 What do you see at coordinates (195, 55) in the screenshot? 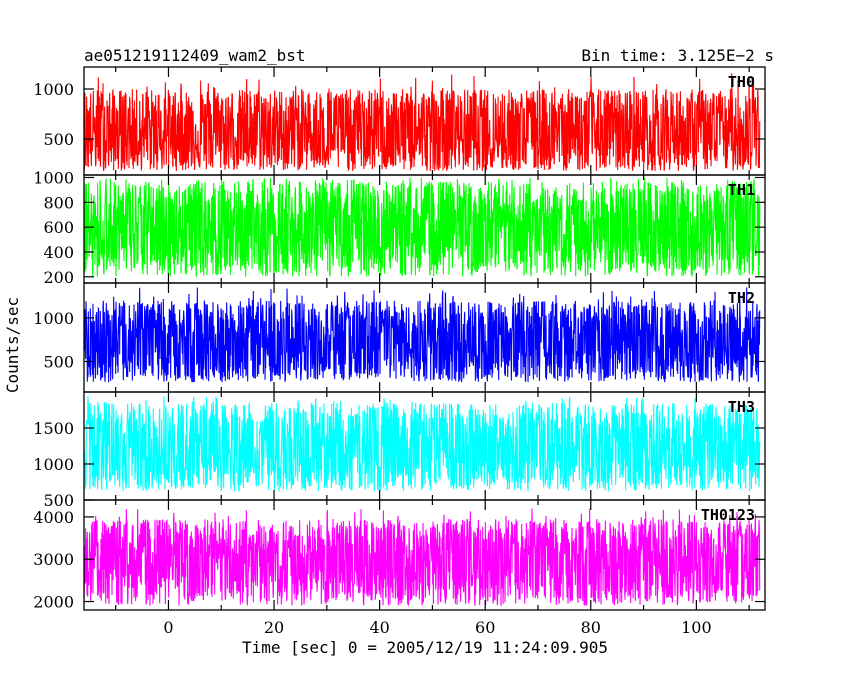
I see `chart-title-left: ae051219112409_wam2_bst` at bounding box center [195, 55].